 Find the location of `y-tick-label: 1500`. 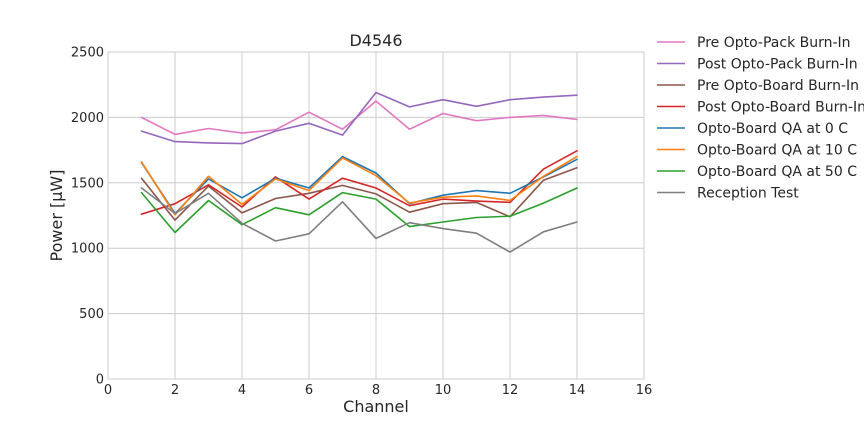

y-tick-label: 1500 is located at coordinates (87, 183).